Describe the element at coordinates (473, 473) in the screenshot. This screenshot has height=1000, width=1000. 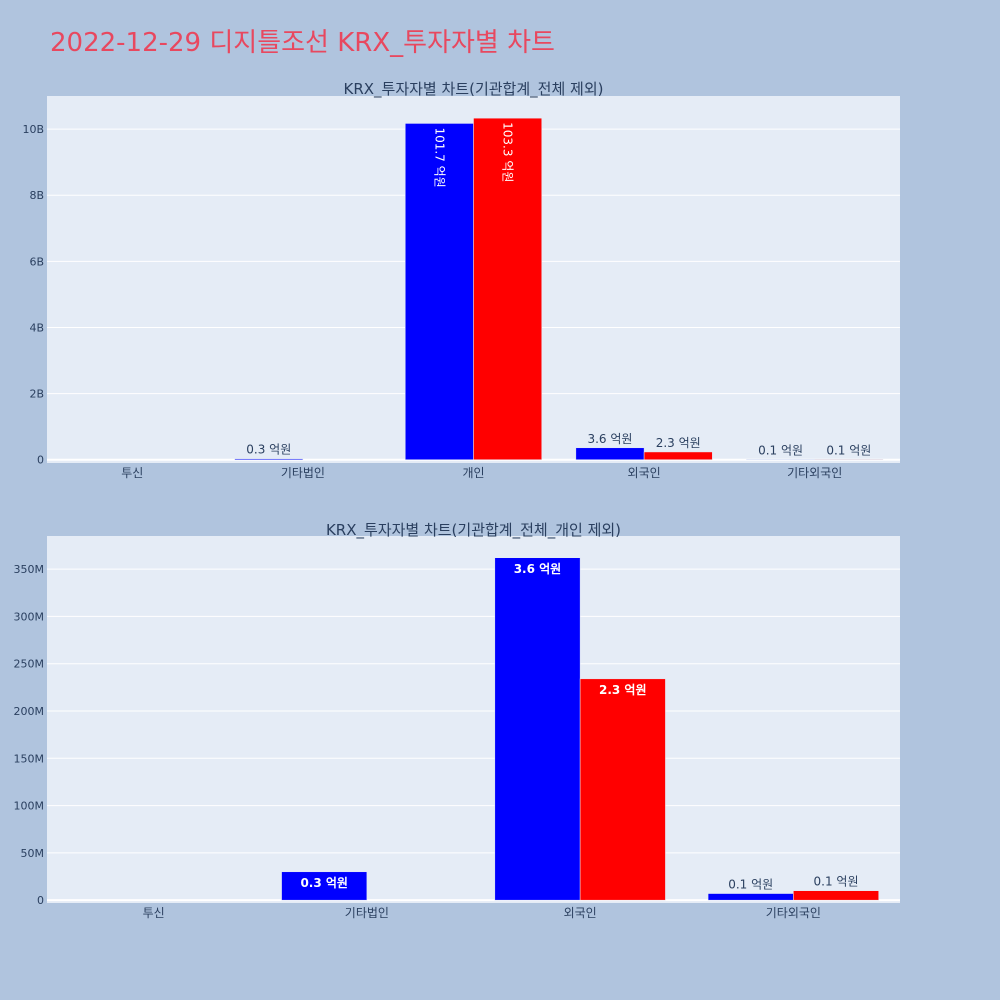
I see `x-tick-label: 개인` at that location.